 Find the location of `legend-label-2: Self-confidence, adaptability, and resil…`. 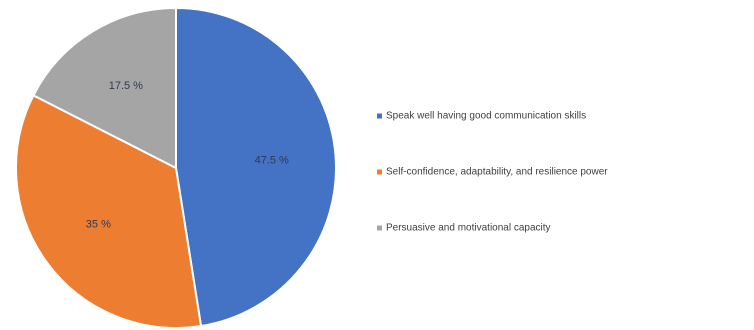

legend-label-2: Self-confidence, adaptability, and resil… is located at coordinates (497, 172).